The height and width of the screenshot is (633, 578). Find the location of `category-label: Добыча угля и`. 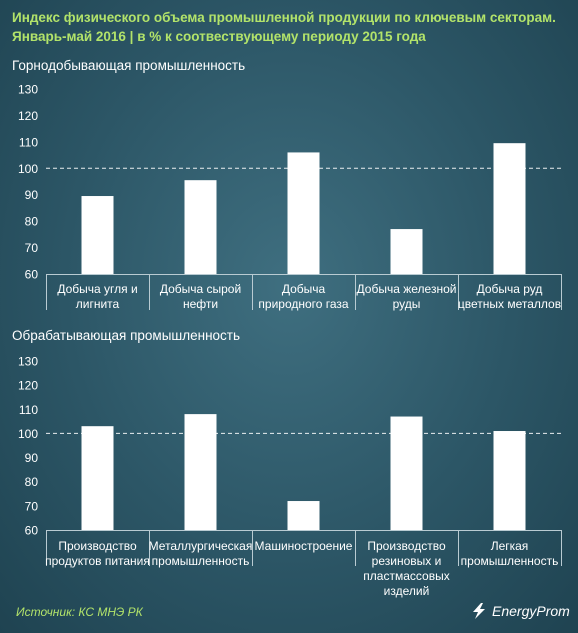

category-label: Добыча угля и is located at coordinates (97, 289).